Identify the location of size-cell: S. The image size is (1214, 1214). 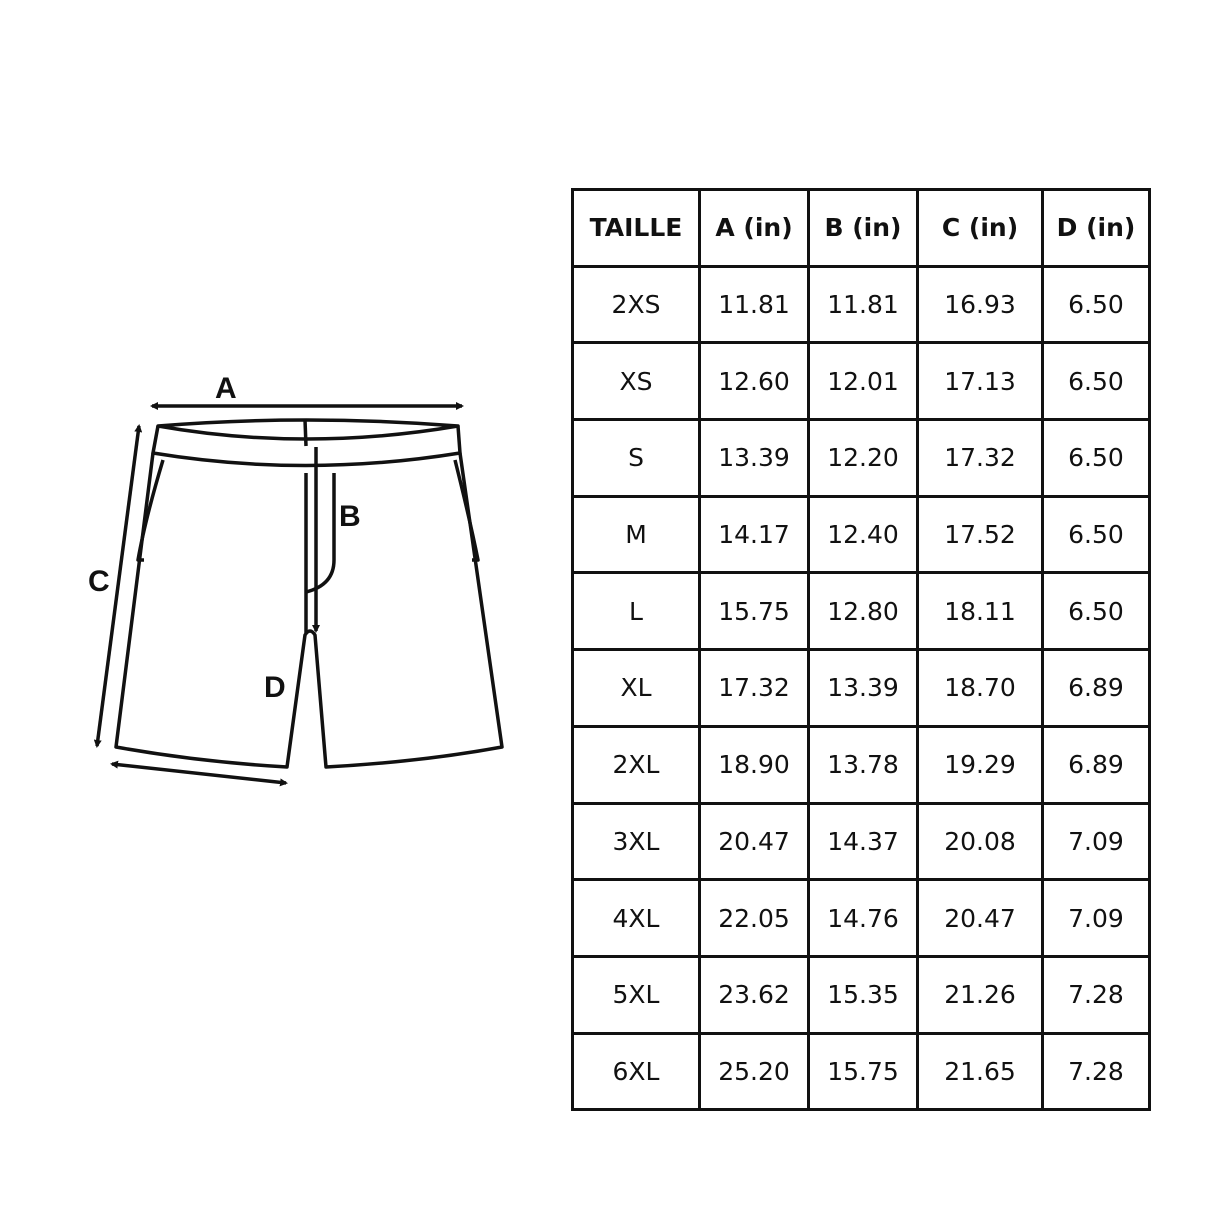
(636, 458).